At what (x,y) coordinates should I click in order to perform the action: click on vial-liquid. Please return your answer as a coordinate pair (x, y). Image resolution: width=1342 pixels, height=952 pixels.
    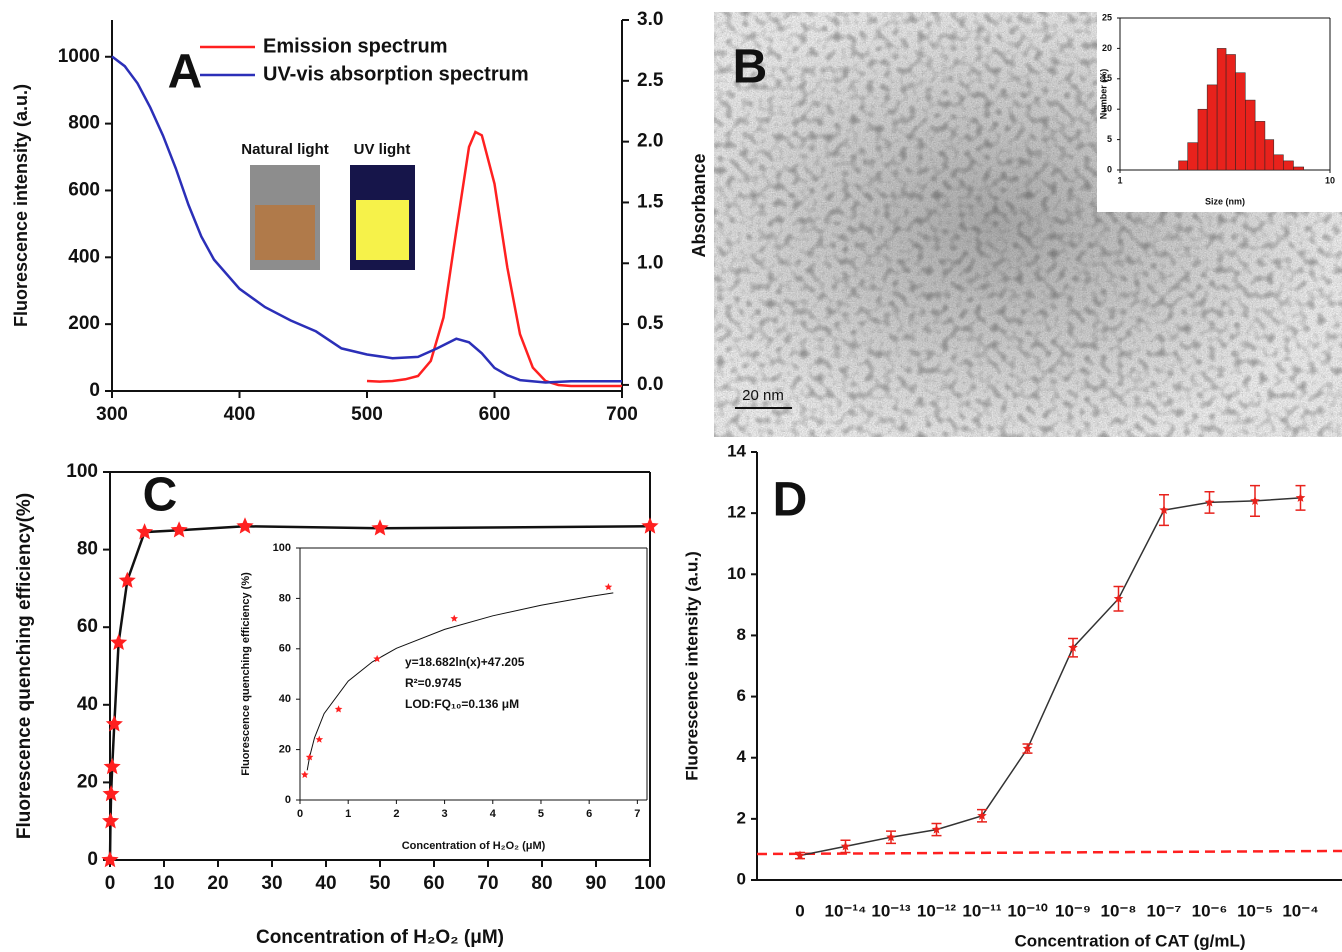
    Looking at the image, I should click on (285, 232).